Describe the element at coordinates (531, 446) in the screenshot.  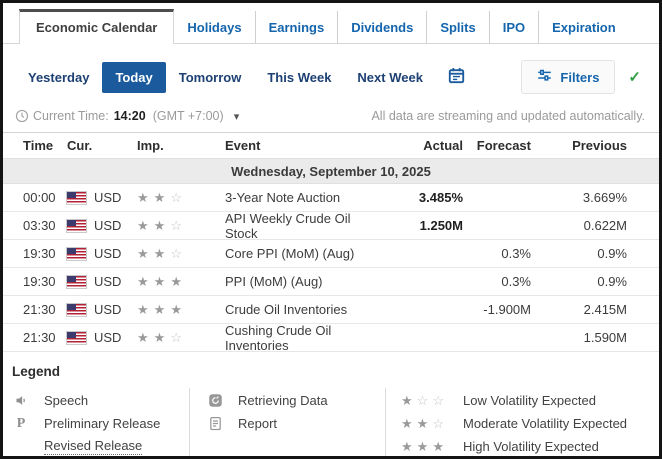
I see `legend-label: High Volatility Expected` at that location.